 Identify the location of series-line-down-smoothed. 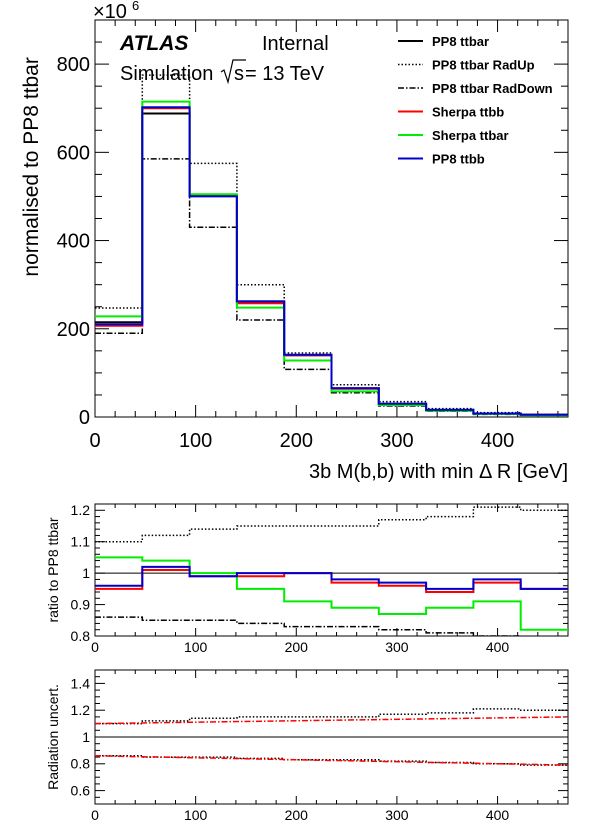
(331, 760).